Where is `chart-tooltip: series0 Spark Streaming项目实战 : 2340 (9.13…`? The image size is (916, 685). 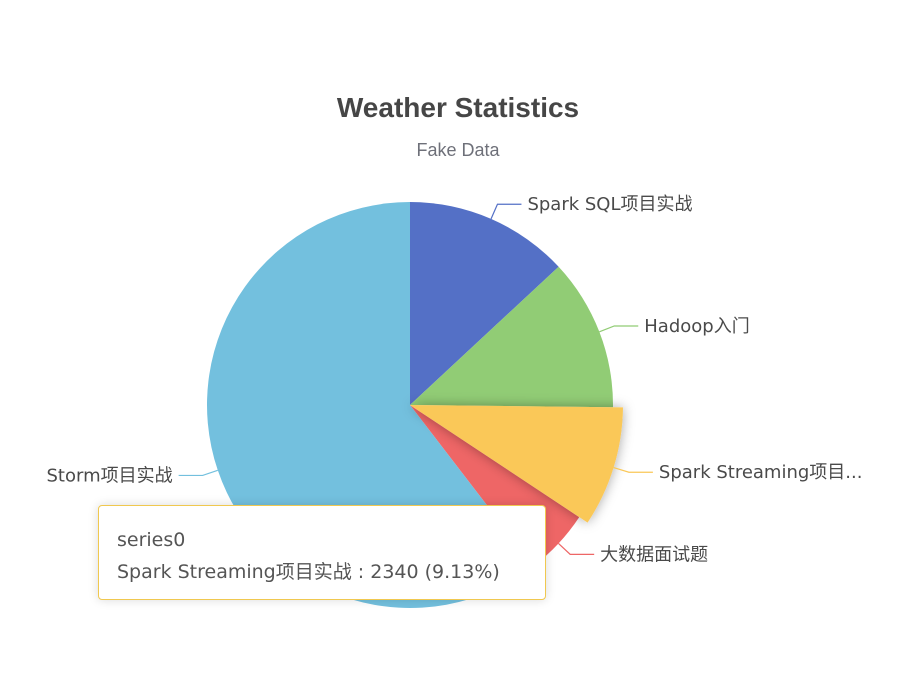
chart-tooltip: series0 Spark Streaming项目实战 : 2340 (9.13… is located at coordinates (322, 552).